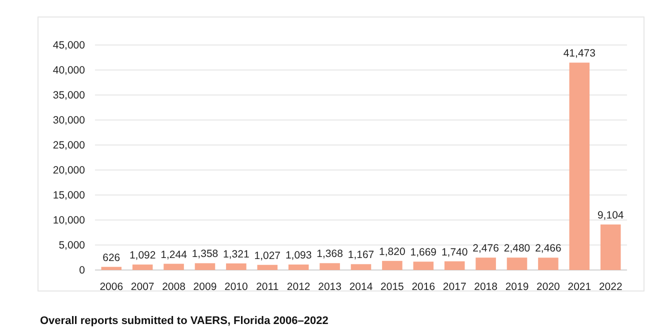 The height and width of the screenshot is (336, 649). Describe the element at coordinates (69, 70) in the screenshot. I see `y-tick-label: 40,000` at that location.